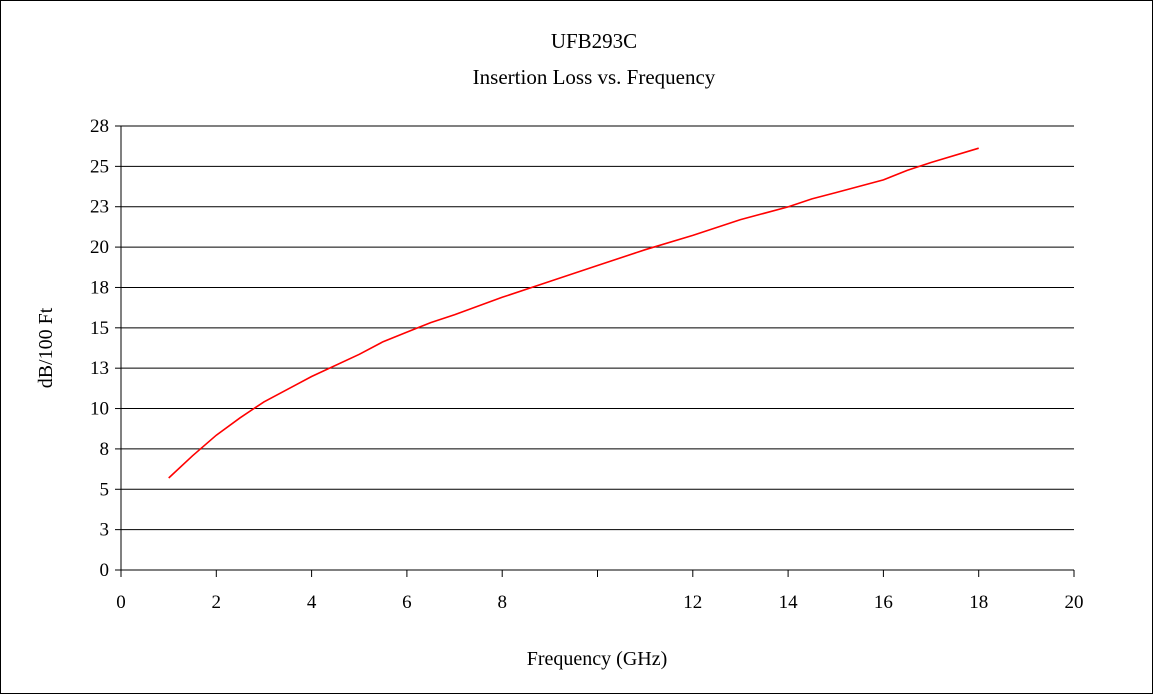  What do you see at coordinates (99, 247) in the screenshot?
I see `y-tick-label: 20` at bounding box center [99, 247].